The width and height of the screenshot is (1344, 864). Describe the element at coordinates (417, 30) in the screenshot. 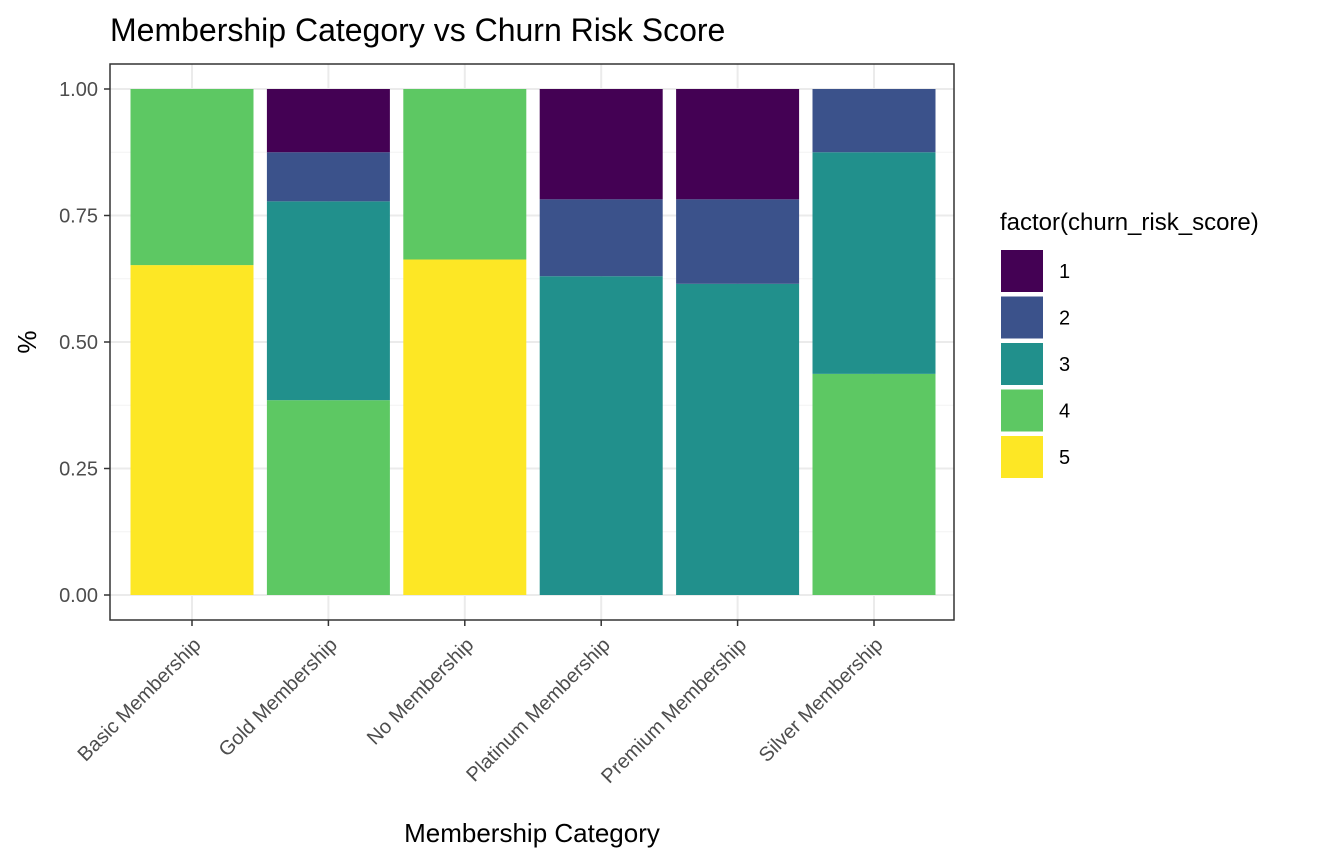

I see `chart-title: Membership Category vs Churn Risk Score` at that location.